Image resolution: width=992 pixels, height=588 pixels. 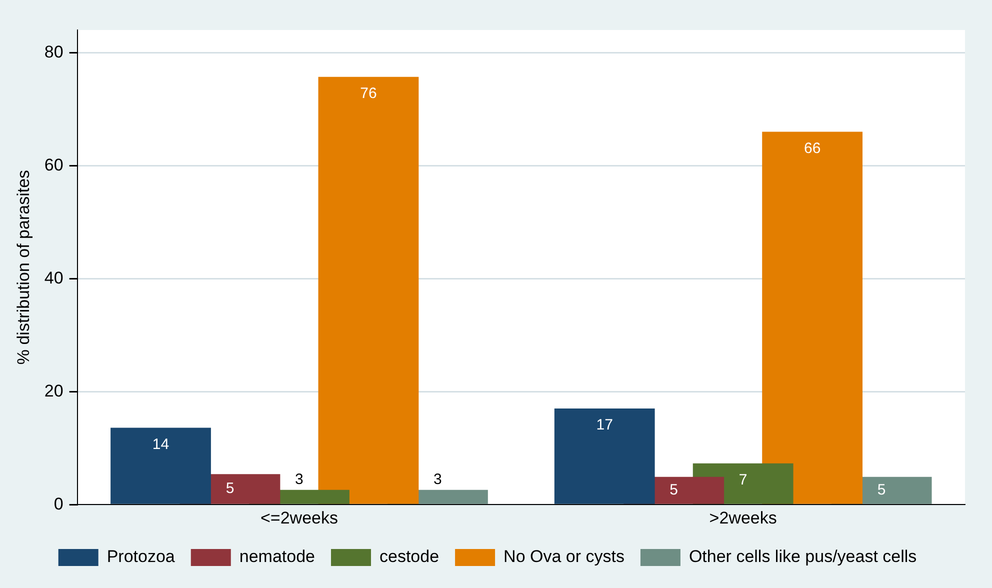 What do you see at coordinates (54, 164) in the screenshot?
I see `y-tick-label: 60` at bounding box center [54, 164].